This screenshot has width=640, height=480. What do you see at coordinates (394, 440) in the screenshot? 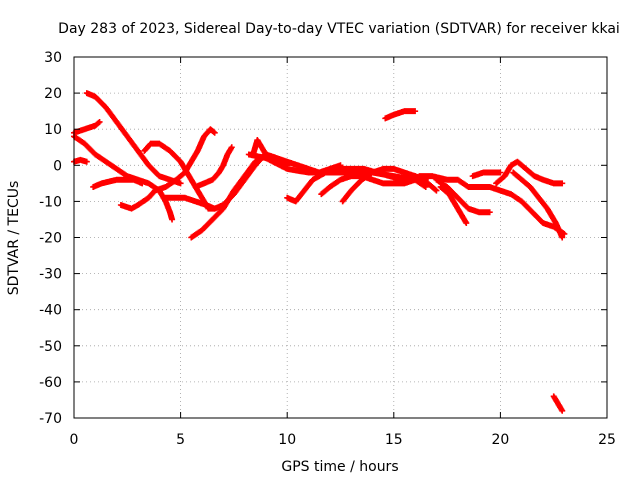
I see `x-tick-label: 15` at bounding box center [394, 440].